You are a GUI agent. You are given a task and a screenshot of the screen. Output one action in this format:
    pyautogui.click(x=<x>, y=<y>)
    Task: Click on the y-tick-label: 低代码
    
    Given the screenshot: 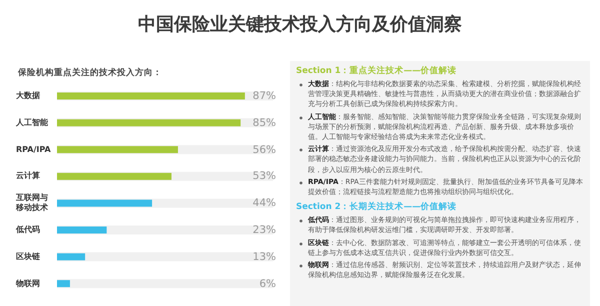 What is the action you would take?
    pyautogui.click(x=28, y=230)
    